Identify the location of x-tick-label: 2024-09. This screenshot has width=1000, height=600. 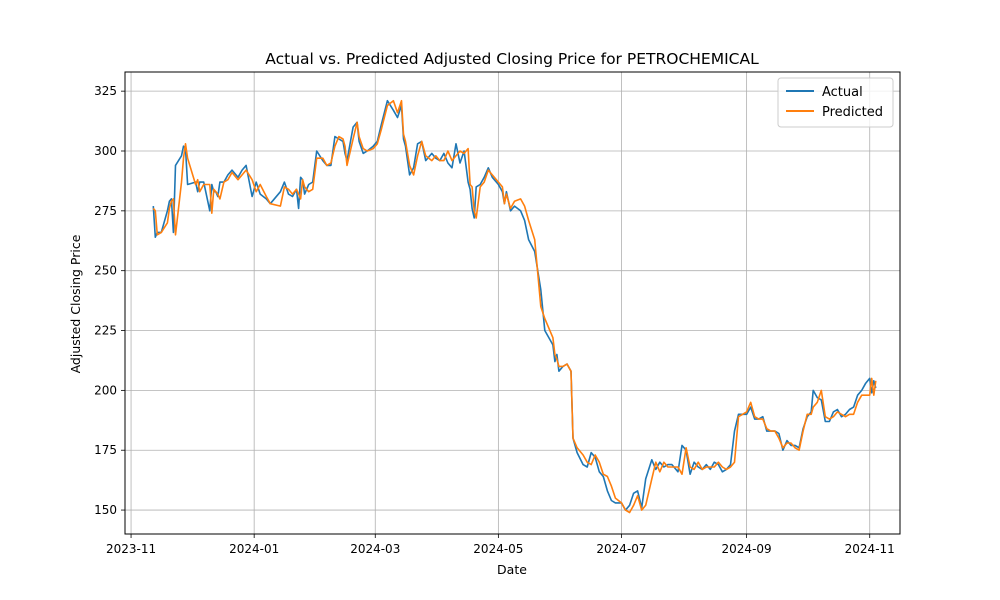
(747, 549).